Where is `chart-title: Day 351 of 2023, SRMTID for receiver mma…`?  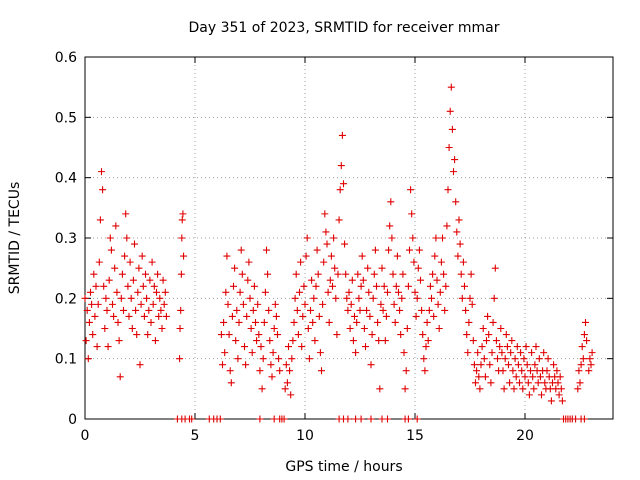 chart-title: Day 351 of 2023, SRMTID for receiver mma… is located at coordinates (343, 28).